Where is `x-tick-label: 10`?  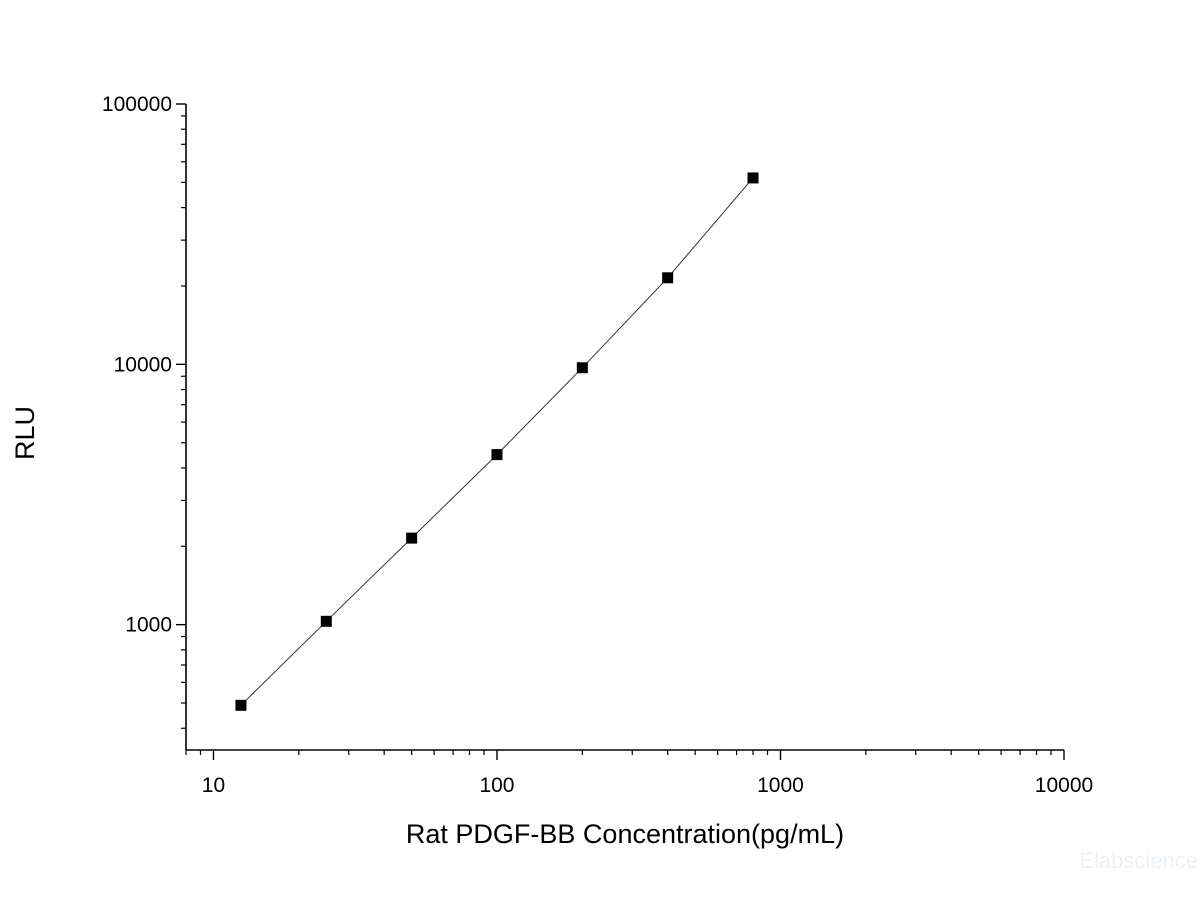 x-tick-label: 10 is located at coordinates (213, 785).